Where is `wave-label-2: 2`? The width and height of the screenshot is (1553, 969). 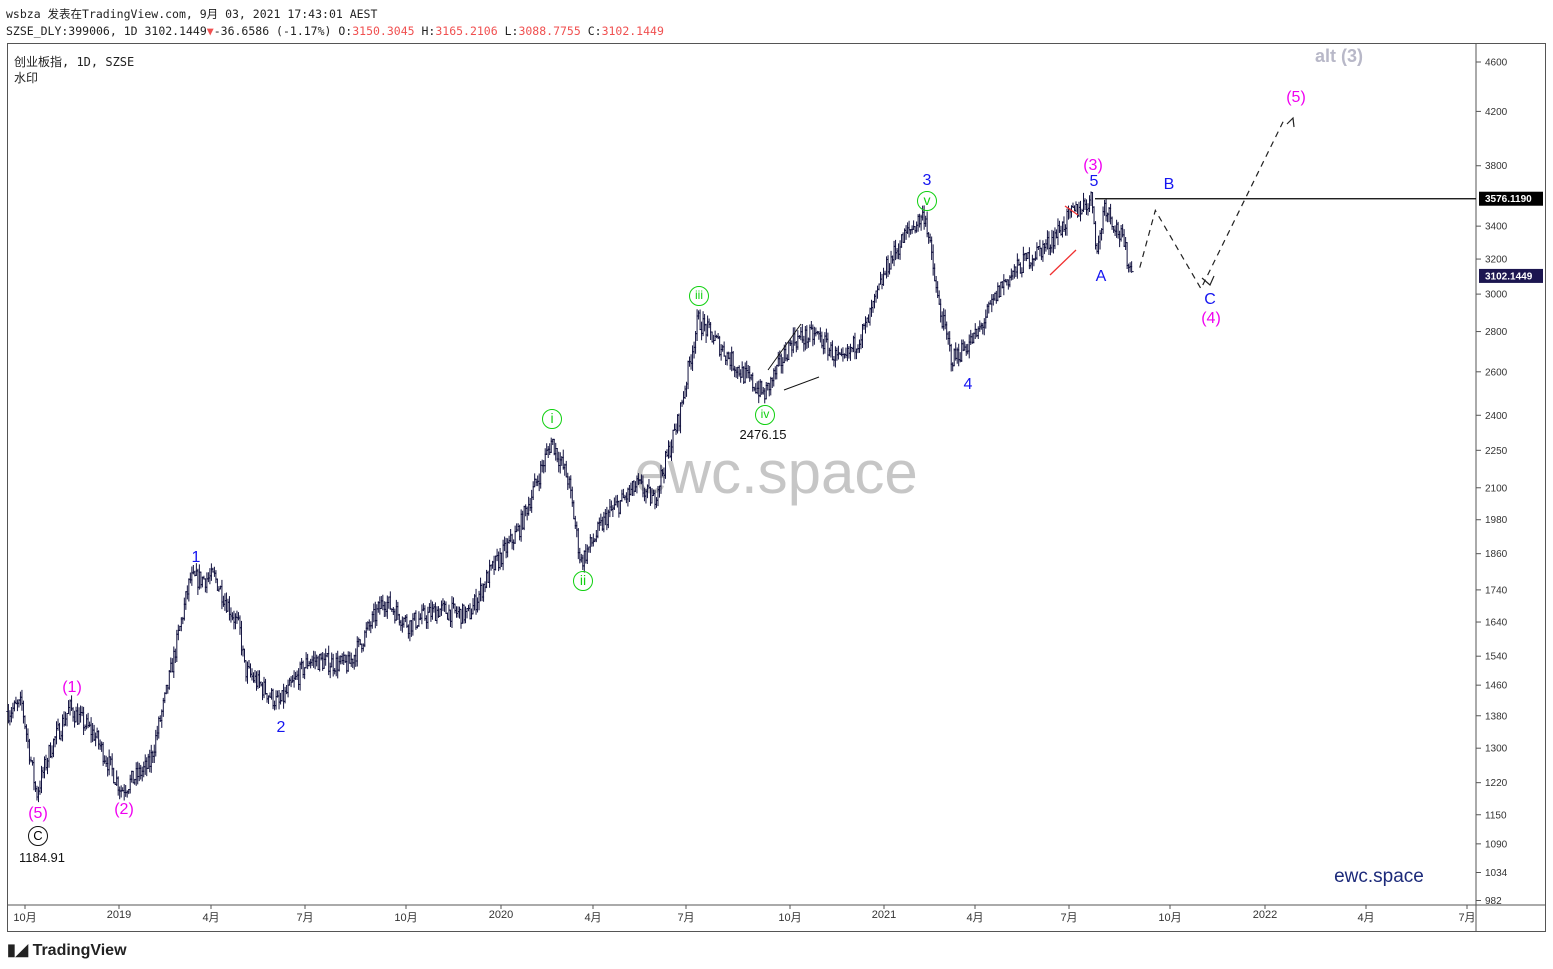 wave-label-2: 2 is located at coordinates (281, 727).